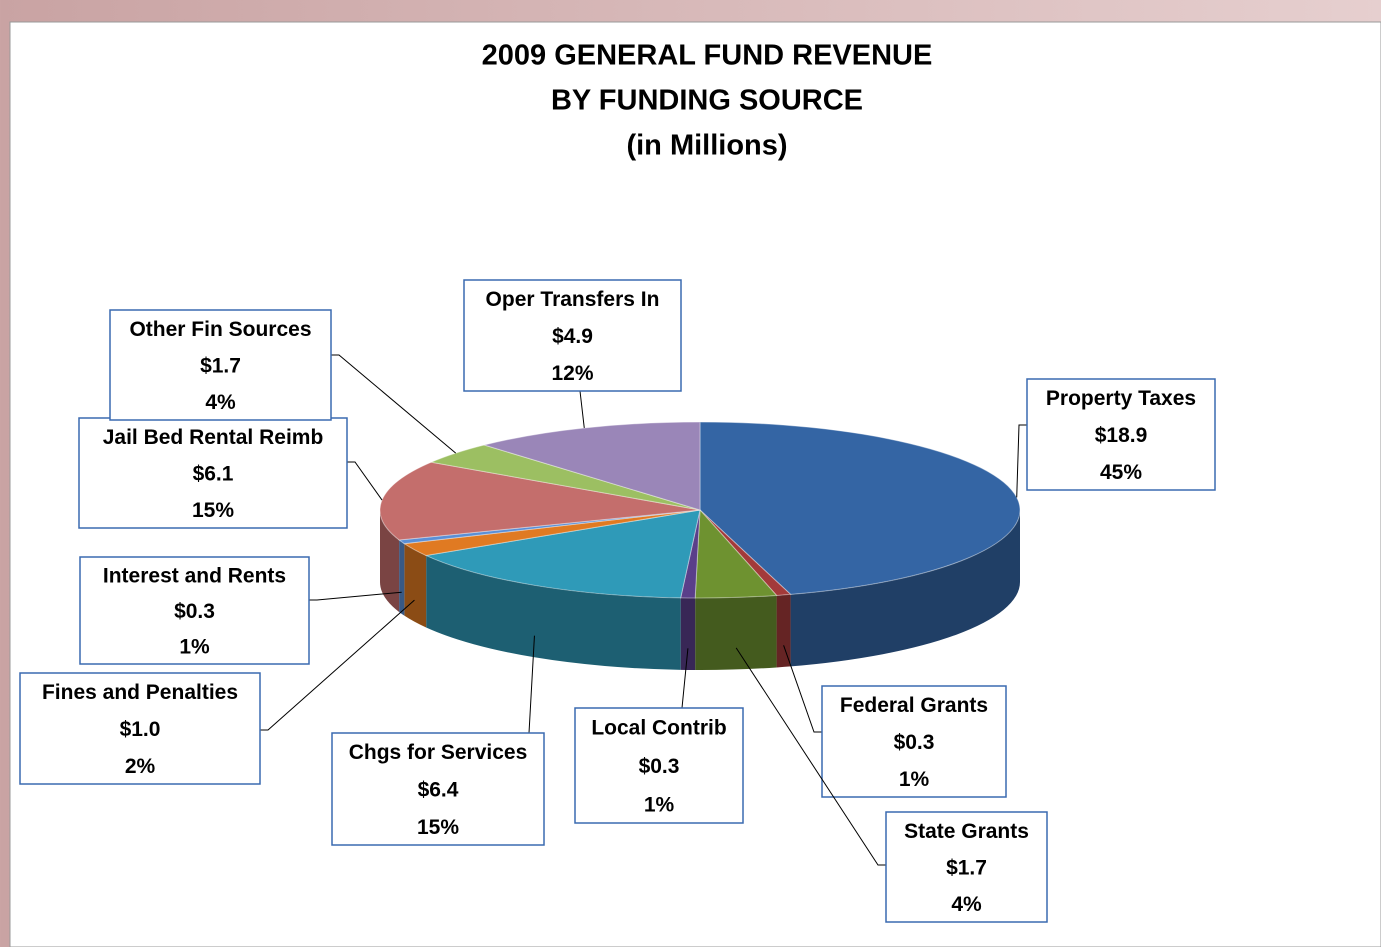 This screenshot has width=1381, height=947. I want to click on chart-title: BY FUNDING SOURCE, so click(707, 101).